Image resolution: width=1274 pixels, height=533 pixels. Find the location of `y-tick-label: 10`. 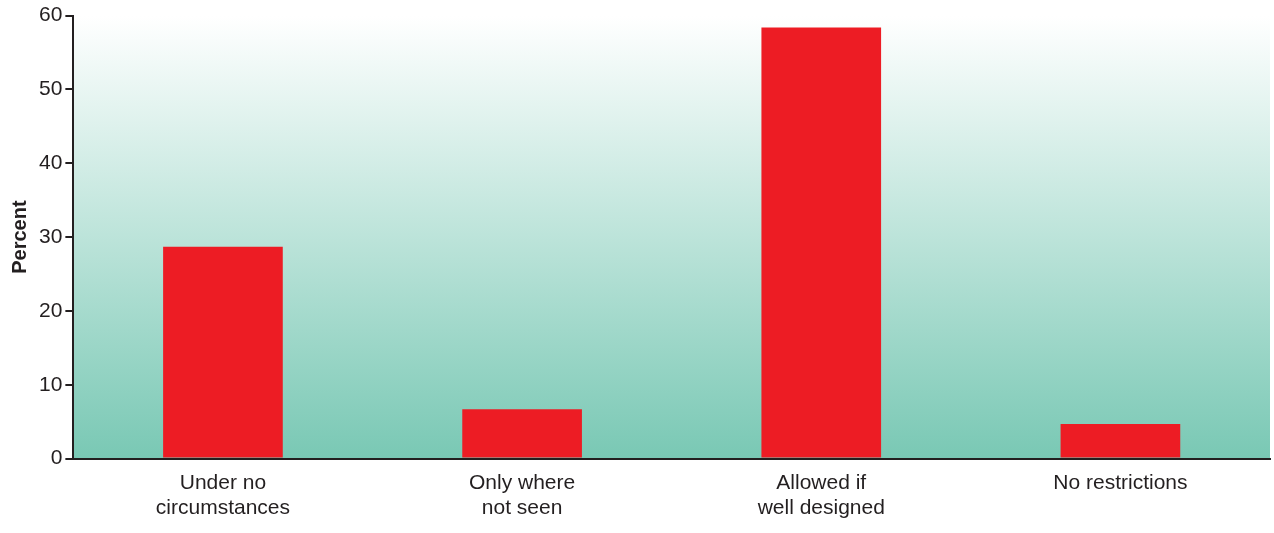

y-tick-label: 10 is located at coordinates (51, 383).